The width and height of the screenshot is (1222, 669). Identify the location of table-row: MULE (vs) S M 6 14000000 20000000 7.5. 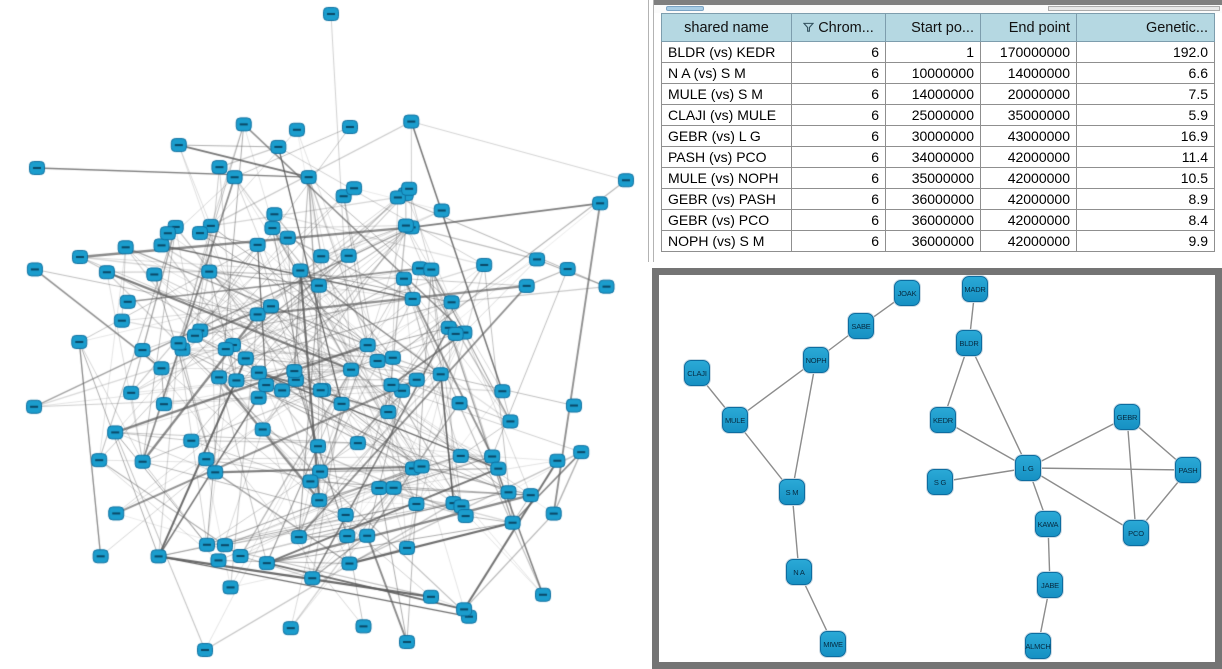
(938, 94).